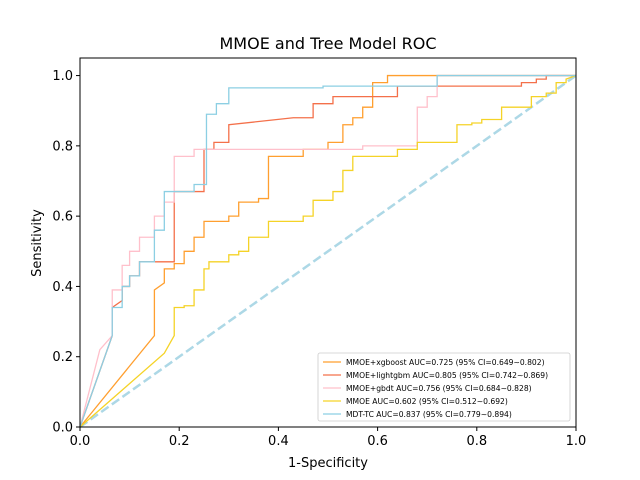 This screenshot has width=640, height=480. I want to click on legend-label-4: MMOE AUC=0.602 (95% CI=0.512~0.692), so click(427, 401).